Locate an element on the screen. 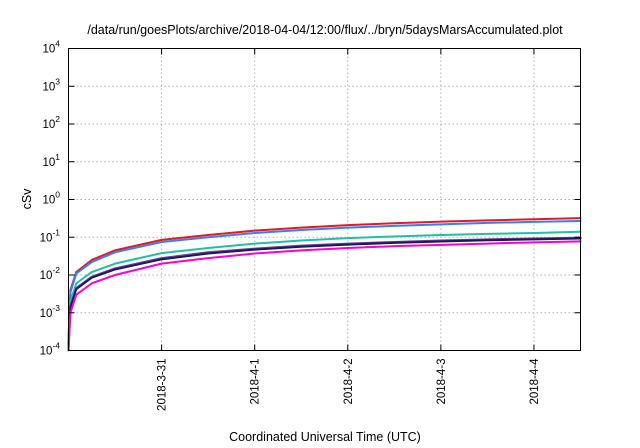  y-tick-label: 10⁴ is located at coordinates (51, 47).